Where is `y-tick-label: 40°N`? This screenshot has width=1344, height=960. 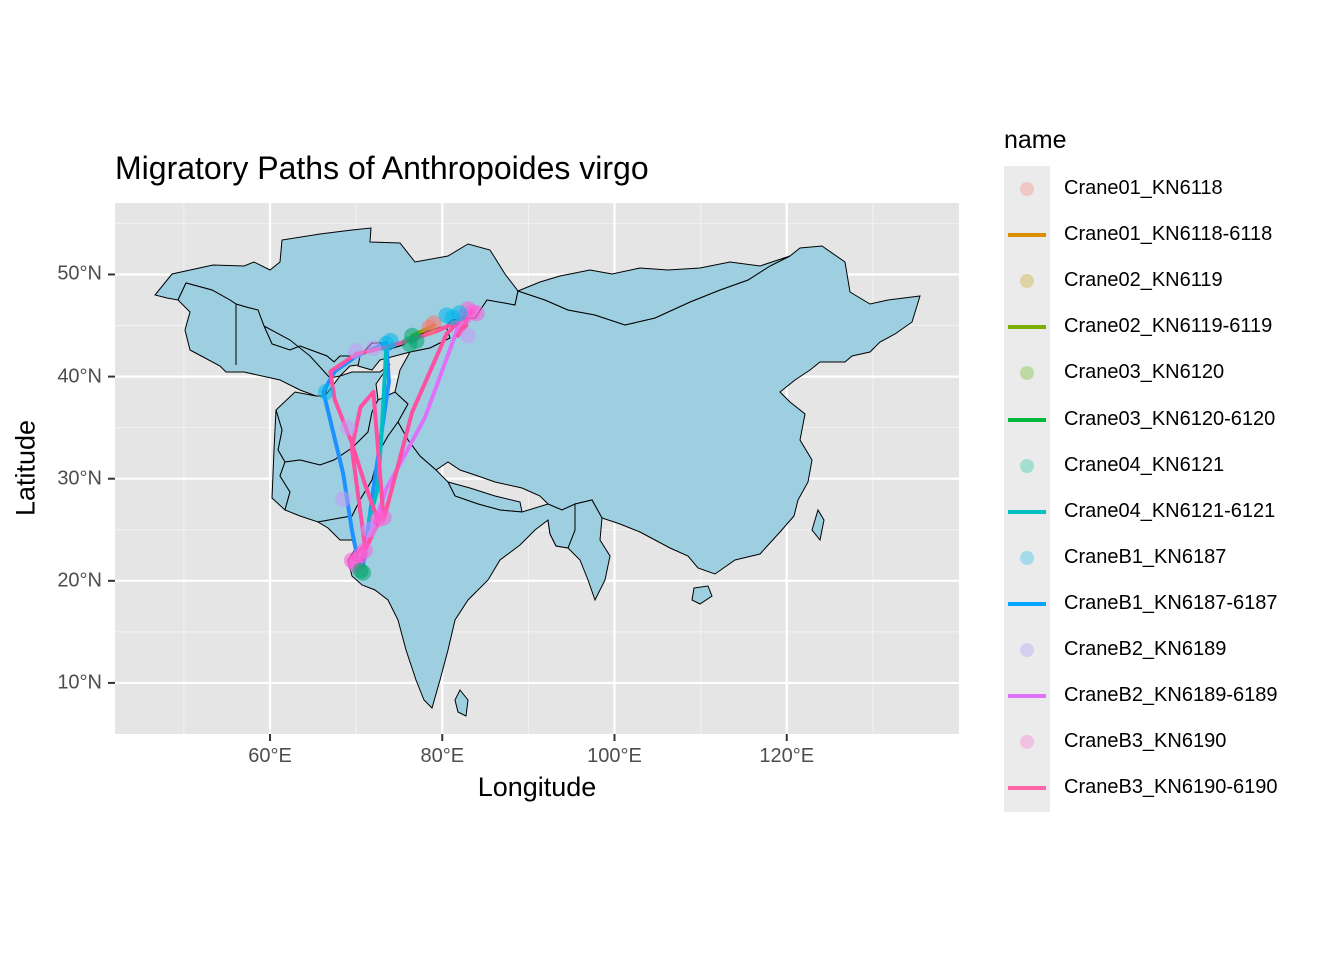 y-tick-label: 40°N is located at coordinates (79, 376).